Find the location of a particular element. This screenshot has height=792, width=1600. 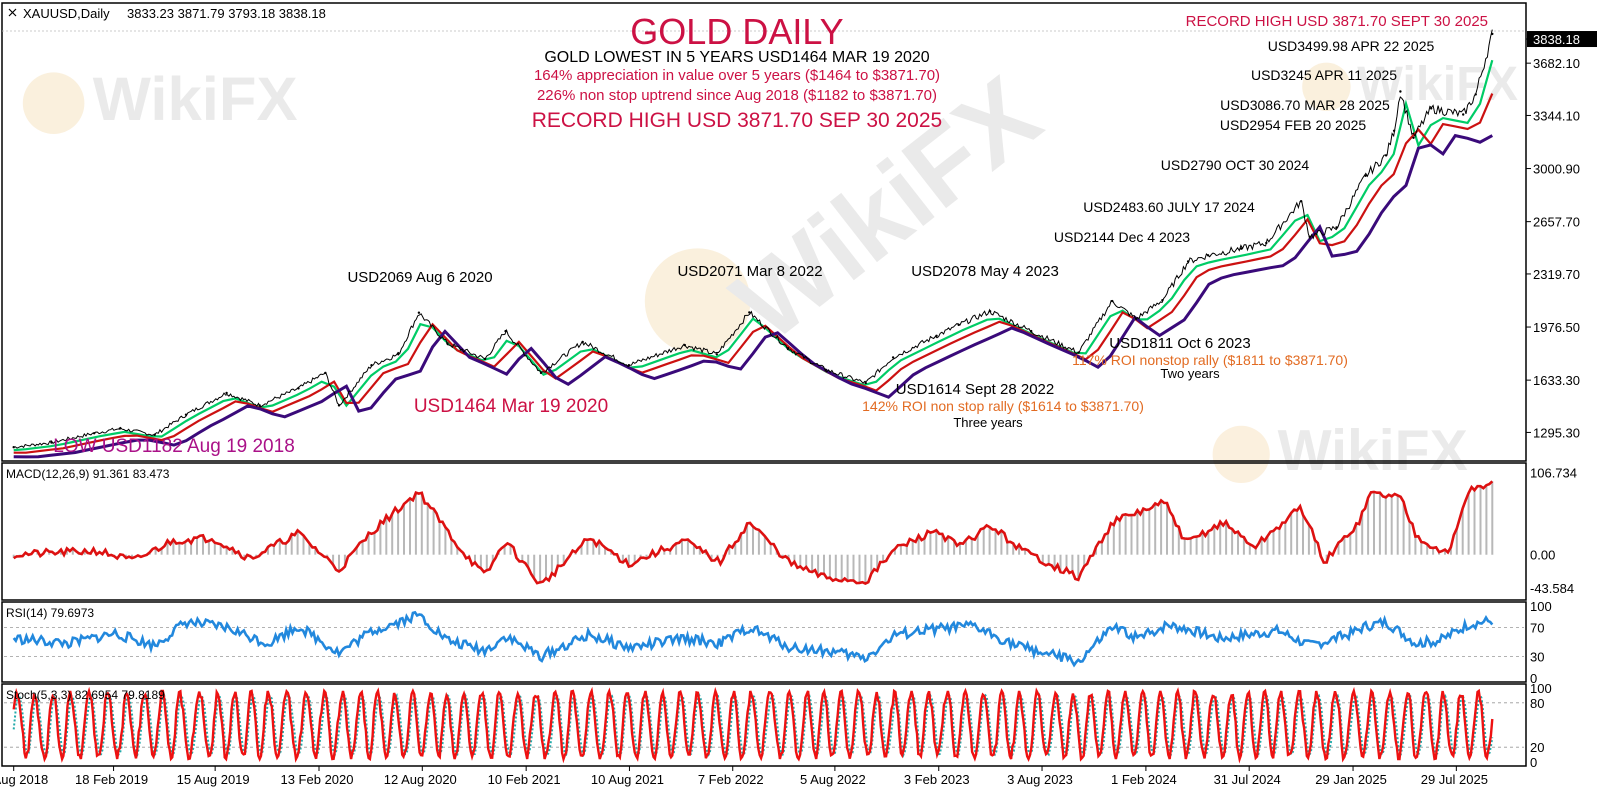

rsi-line is located at coordinates (753, 639).